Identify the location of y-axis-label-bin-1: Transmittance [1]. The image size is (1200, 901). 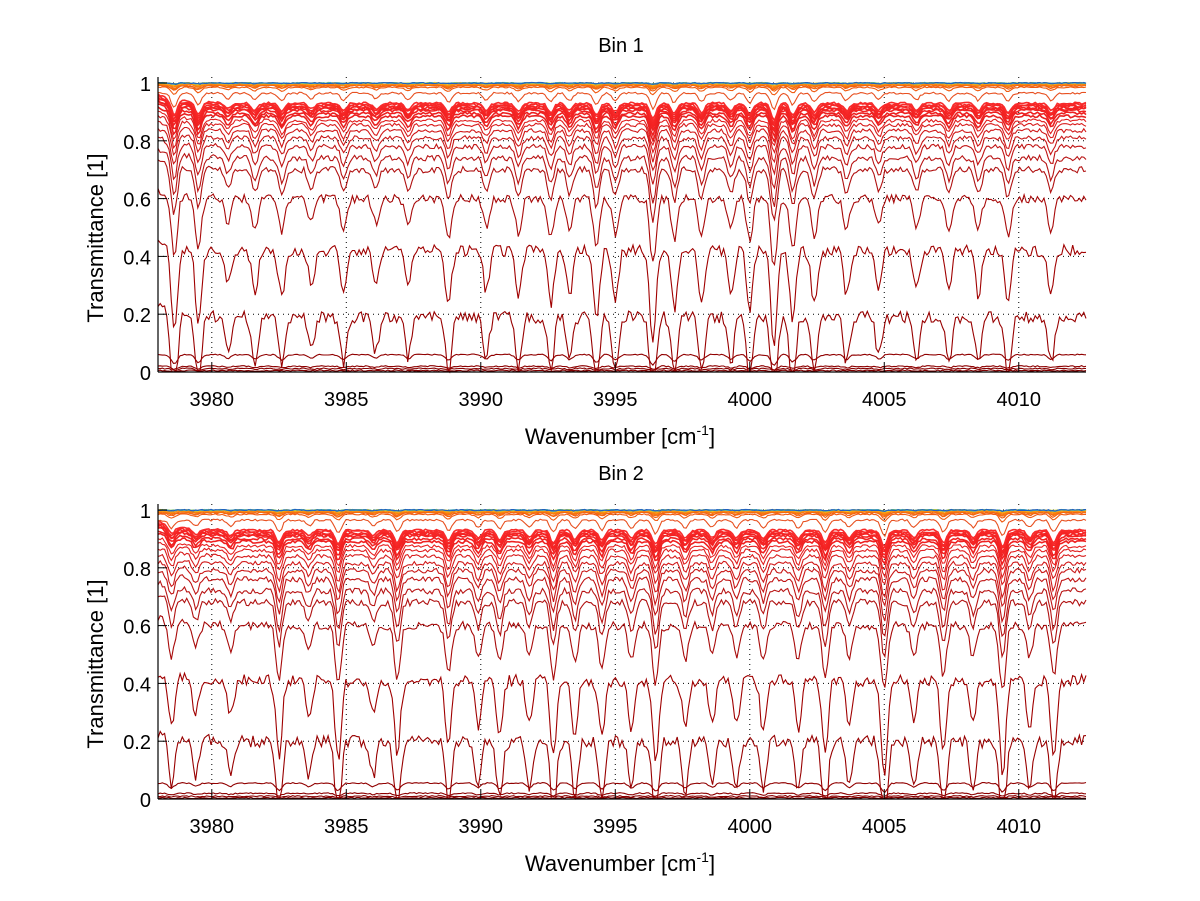
(95, 237).